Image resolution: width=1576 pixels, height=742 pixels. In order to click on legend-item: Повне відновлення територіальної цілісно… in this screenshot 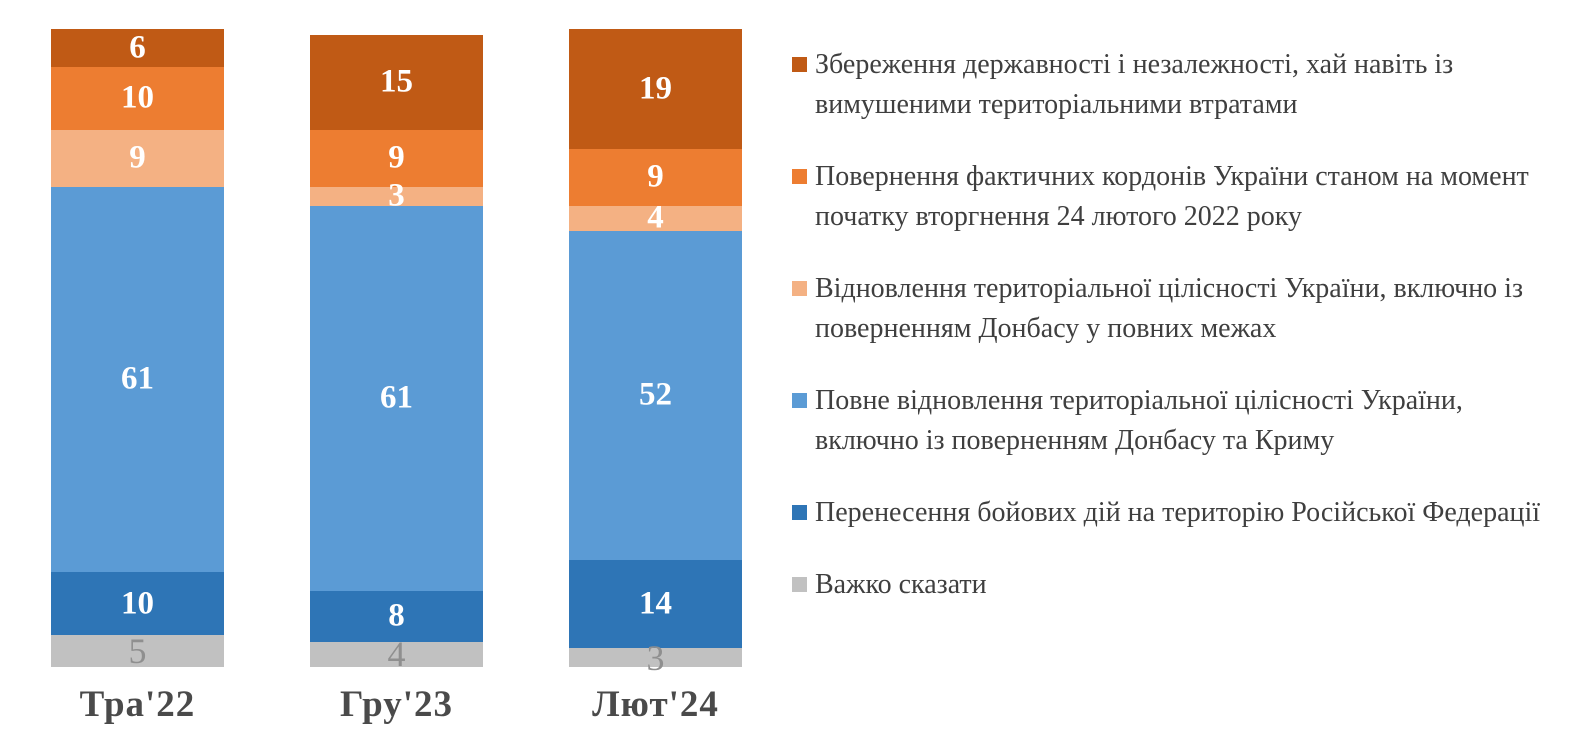, I will do `click(1172, 421)`.